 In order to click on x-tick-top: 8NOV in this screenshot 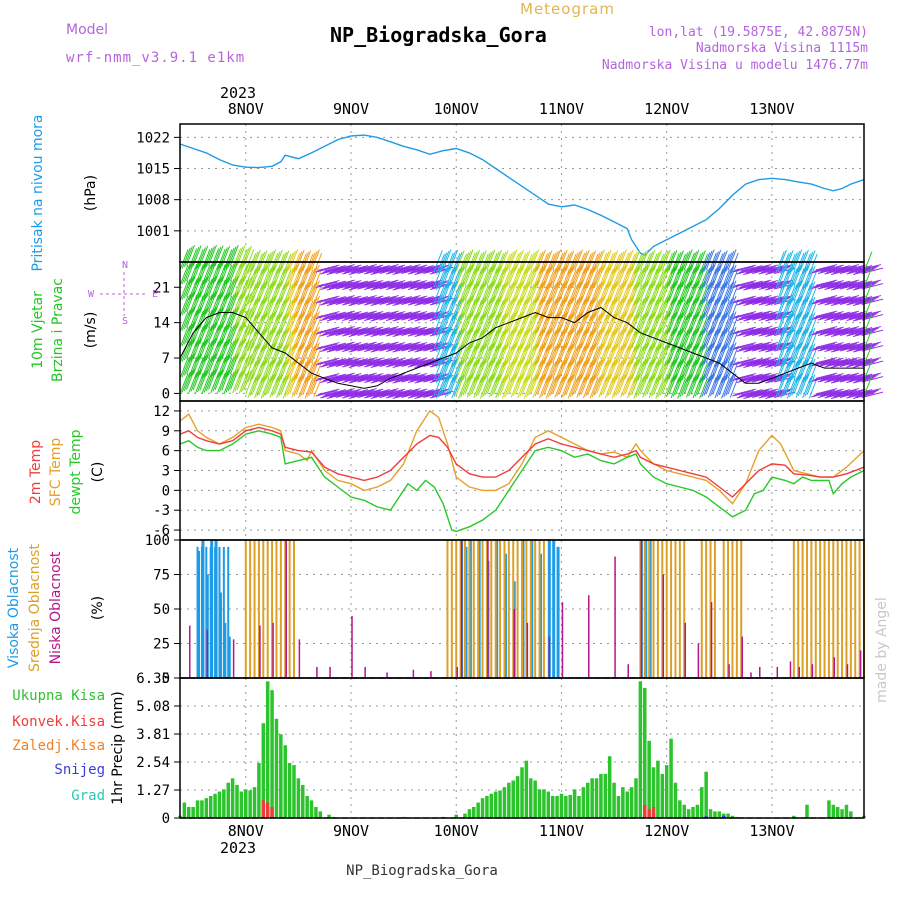, I will do `click(246, 109)`.